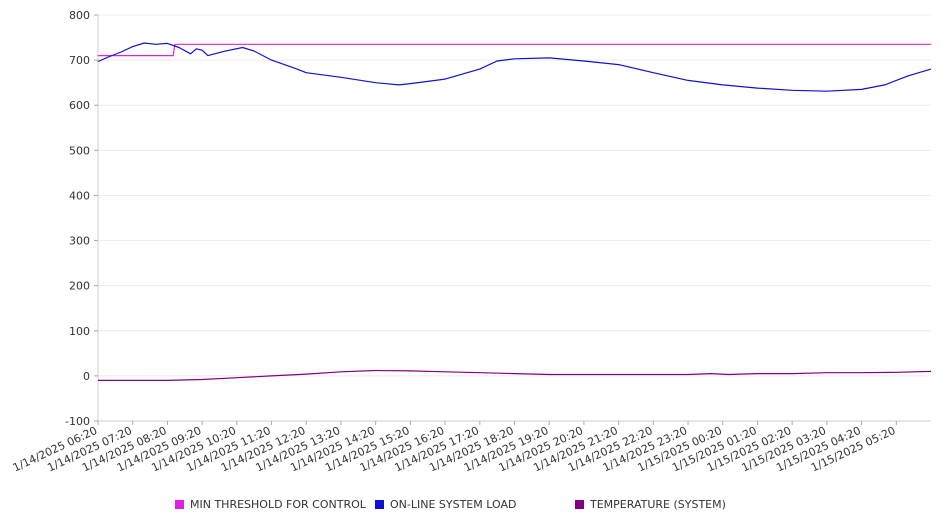 Image resolution: width=946 pixels, height=526 pixels. What do you see at coordinates (79, 241) in the screenshot?
I see `y-tick-label: 300` at bounding box center [79, 241].